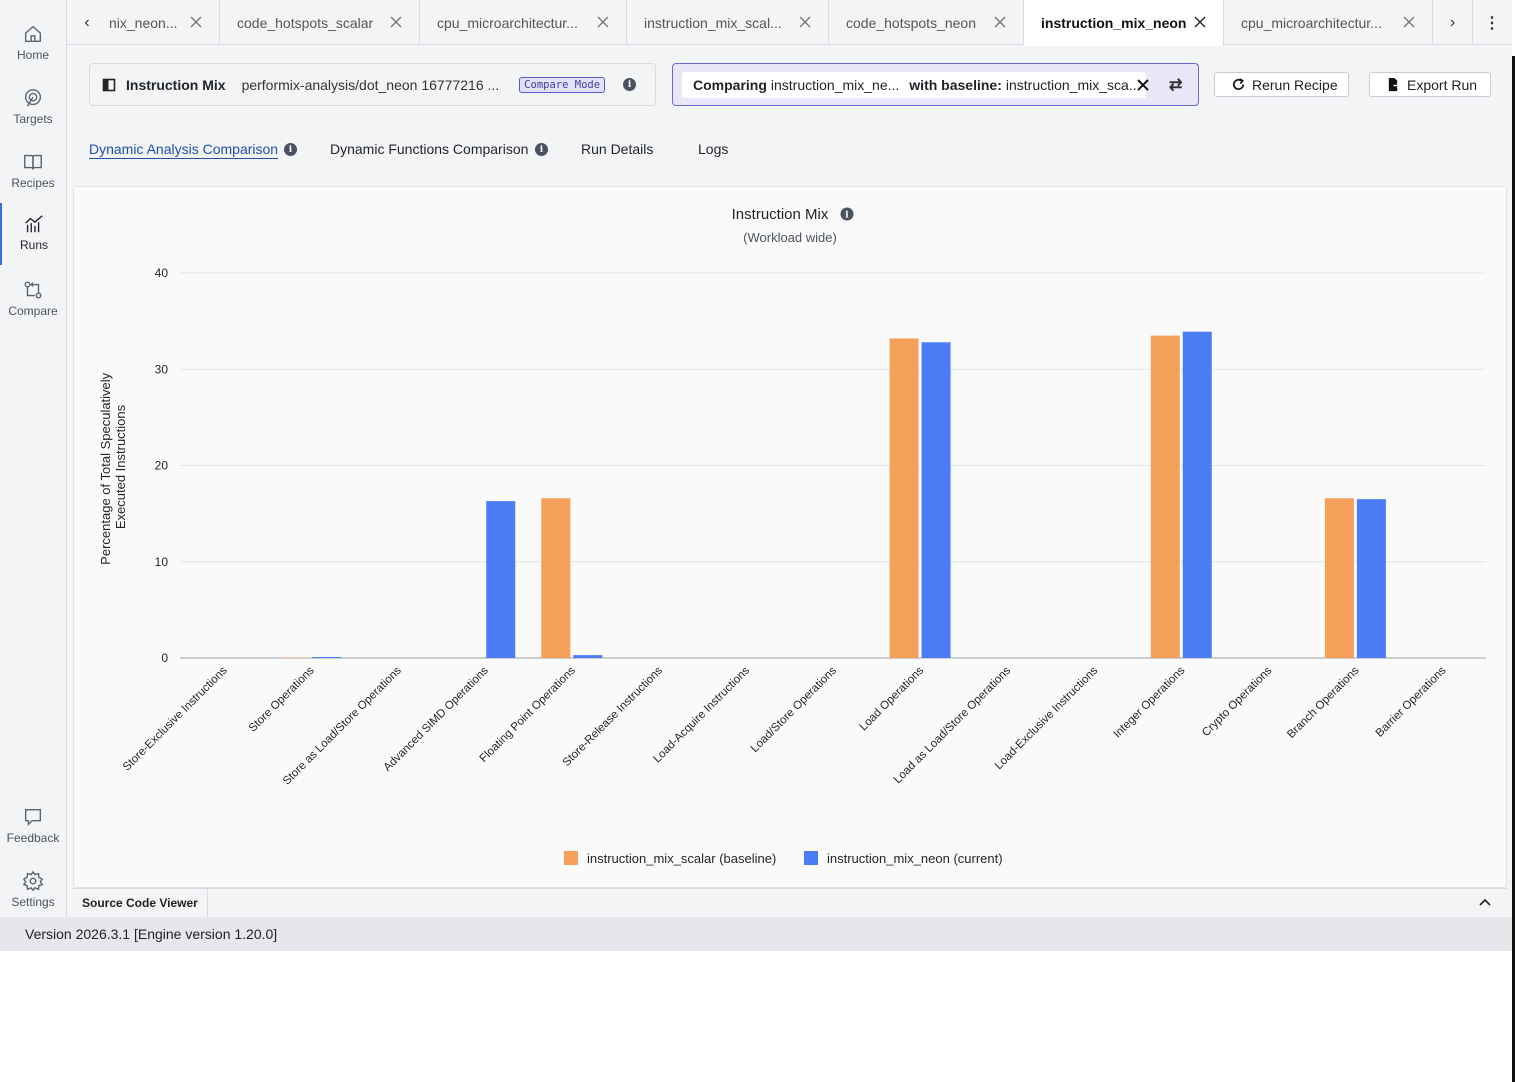 This screenshot has width=1515, height=1082. What do you see at coordinates (1430, 84) in the screenshot?
I see `export-run-button: Export Run` at bounding box center [1430, 84].